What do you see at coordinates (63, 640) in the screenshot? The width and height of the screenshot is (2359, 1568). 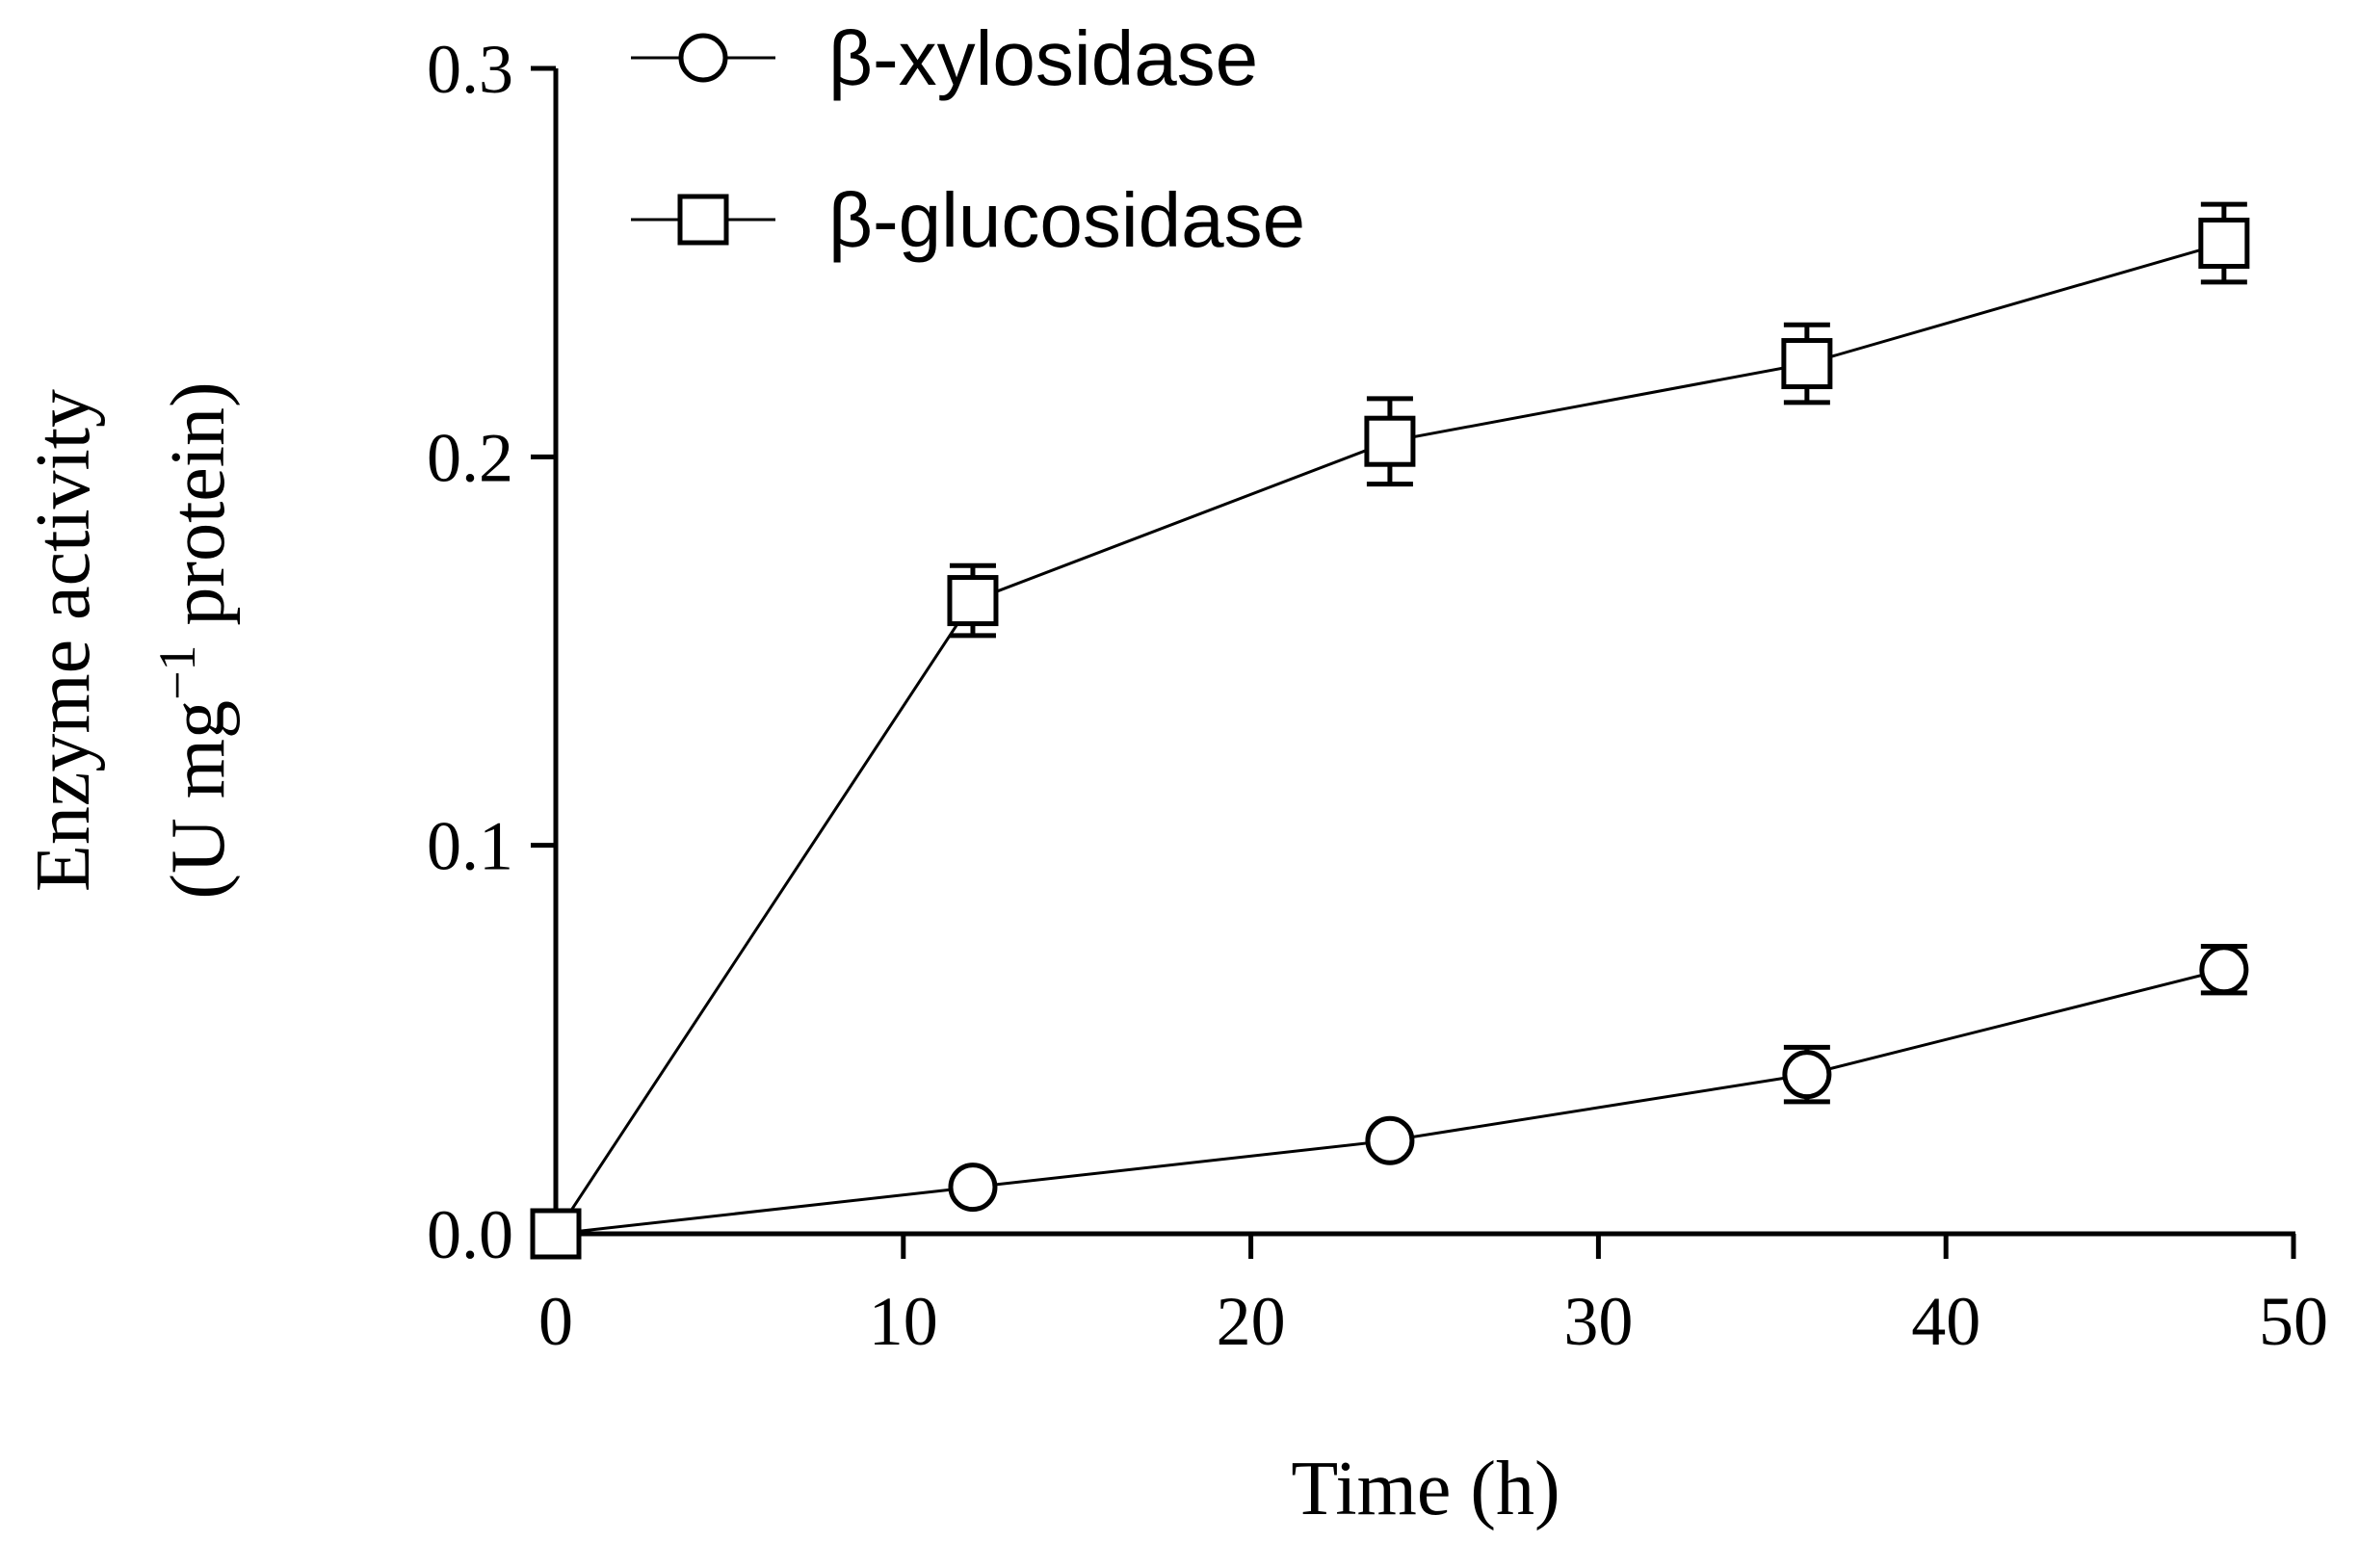 I see `y-axis-title-line1: Enzyme activity` at bounding box center [63, 640].